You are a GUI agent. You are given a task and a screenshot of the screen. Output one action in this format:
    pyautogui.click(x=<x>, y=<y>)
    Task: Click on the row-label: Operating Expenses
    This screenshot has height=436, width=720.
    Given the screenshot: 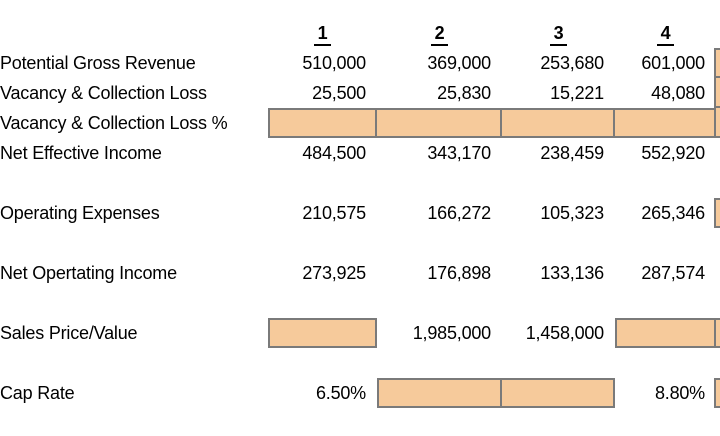 What is the action you would take?
    pyautogui.click(x=80, y=213)
    